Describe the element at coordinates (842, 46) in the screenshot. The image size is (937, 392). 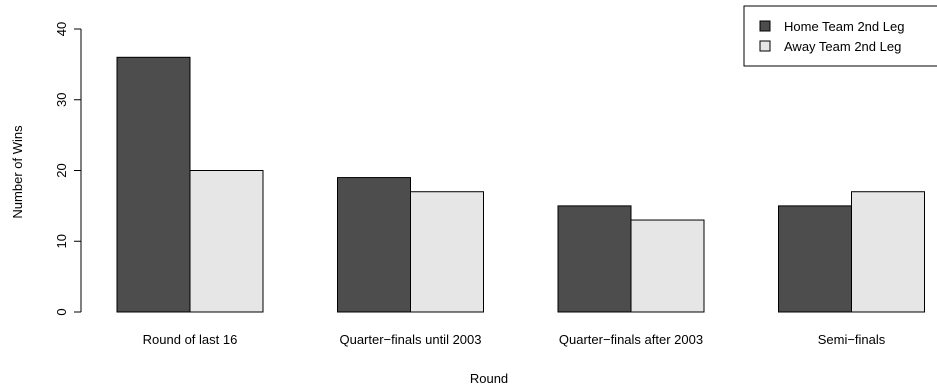
I see `legend-label-away: Away Team 2nd Leg` at that location.